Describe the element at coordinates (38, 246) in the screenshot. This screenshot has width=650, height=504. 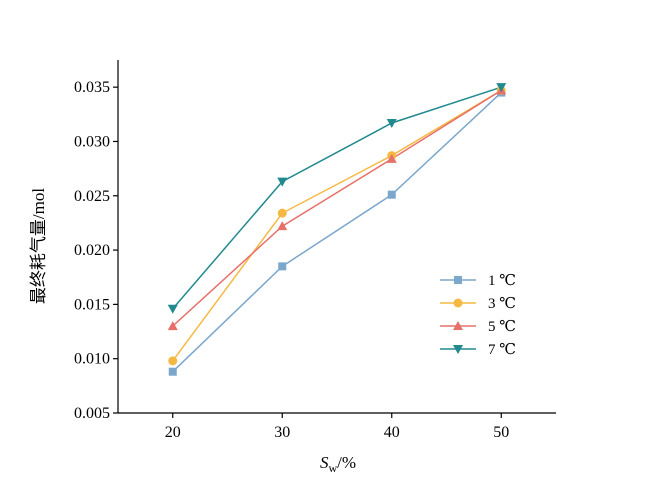
I see `y-axis-label: 最终耗气量/mol` at that location.